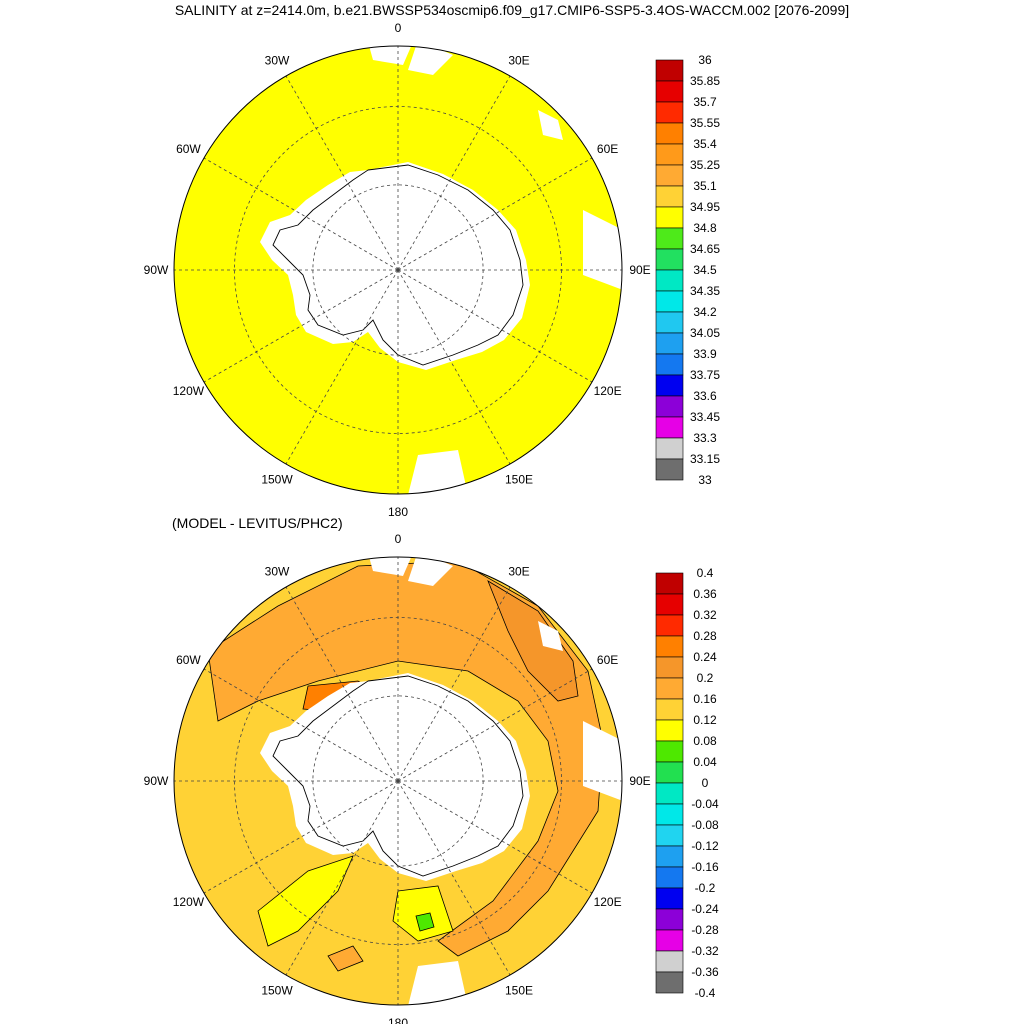 The image size is (1024, 1024). I want to click on colorbar-tick-label: 34.35, so click(705, 291).